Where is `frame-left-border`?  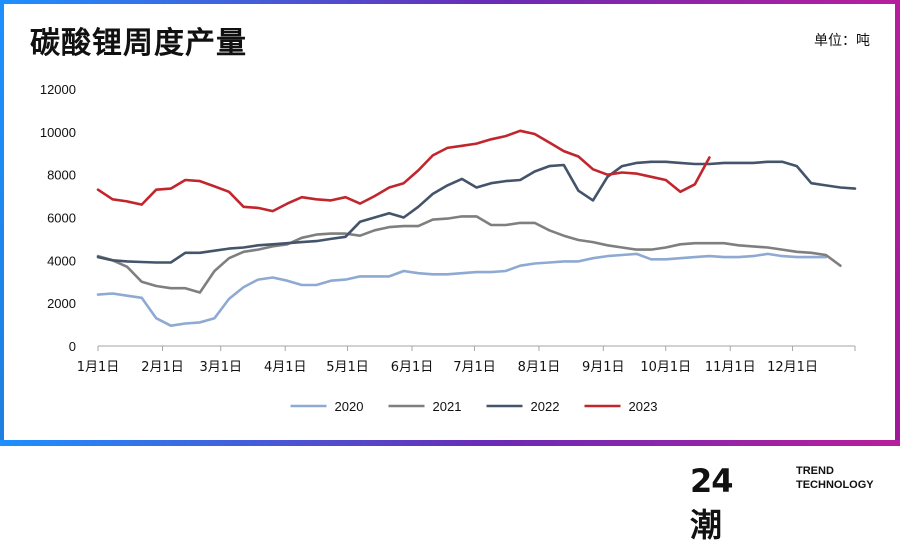 frame-left-border is located at coordinates (2, 223).